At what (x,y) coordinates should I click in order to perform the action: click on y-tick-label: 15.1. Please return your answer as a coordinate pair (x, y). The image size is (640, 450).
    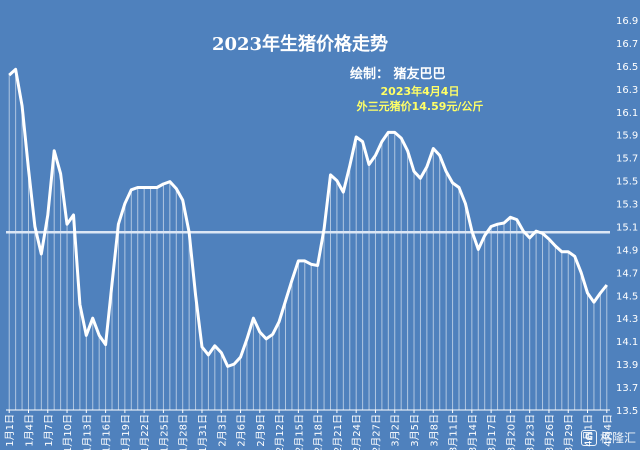
    Looking at the image, I should click on (627, 227).